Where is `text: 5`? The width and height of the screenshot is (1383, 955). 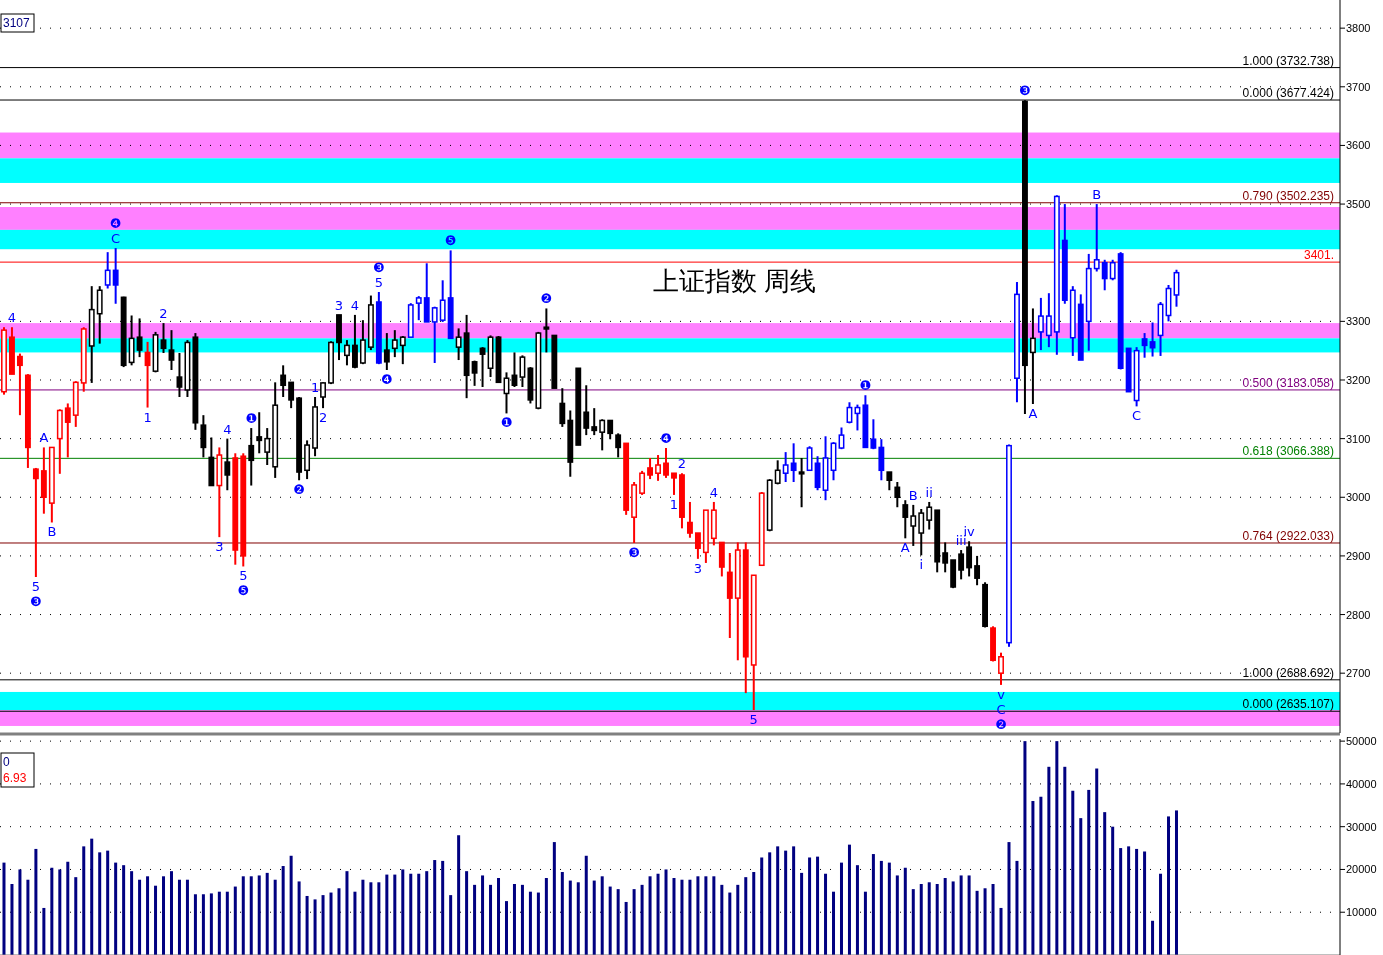 text: 5 is located at coordinates (753, 720).